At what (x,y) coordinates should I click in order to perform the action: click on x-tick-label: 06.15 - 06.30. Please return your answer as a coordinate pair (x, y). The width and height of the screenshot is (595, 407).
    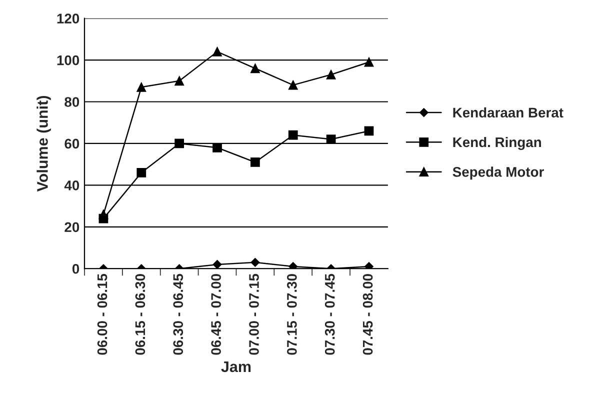
    Looking at the image, I should click on (140, 314).